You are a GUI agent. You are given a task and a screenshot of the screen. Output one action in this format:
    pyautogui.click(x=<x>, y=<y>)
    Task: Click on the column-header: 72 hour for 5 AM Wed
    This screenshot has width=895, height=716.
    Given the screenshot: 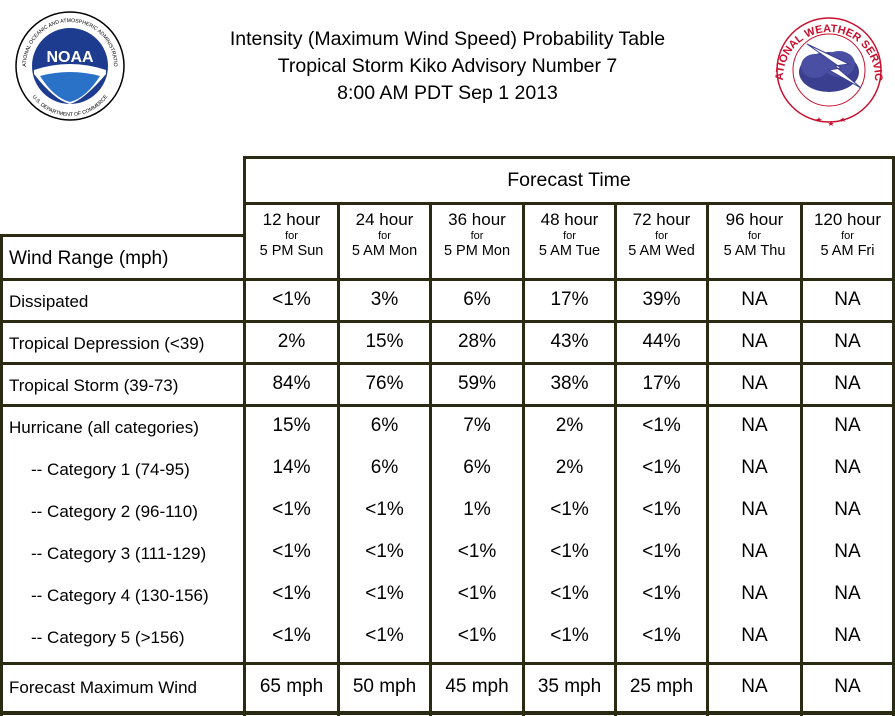 What is the action you would take?
    pyautogui.click(x=661, y=235)
    